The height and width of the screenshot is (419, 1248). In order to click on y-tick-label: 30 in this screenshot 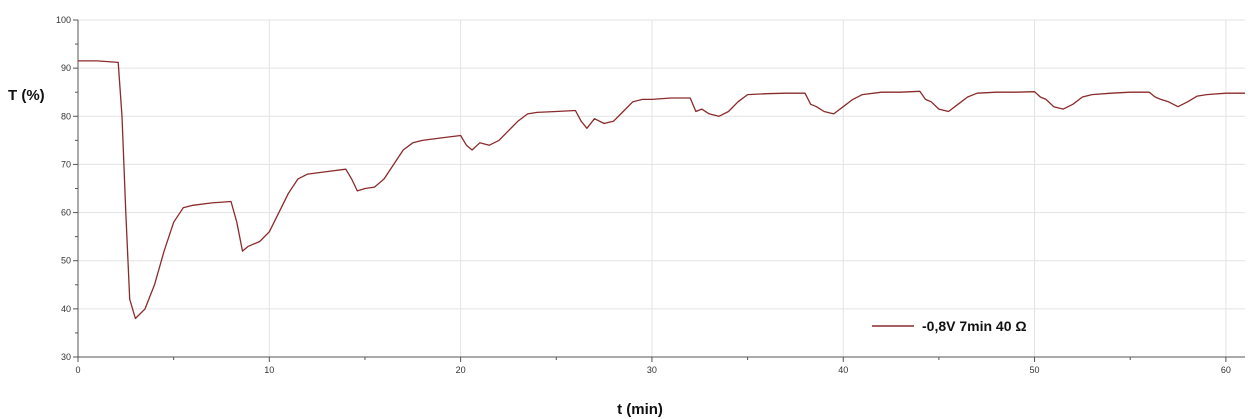, I will do `click(66, 357)`.